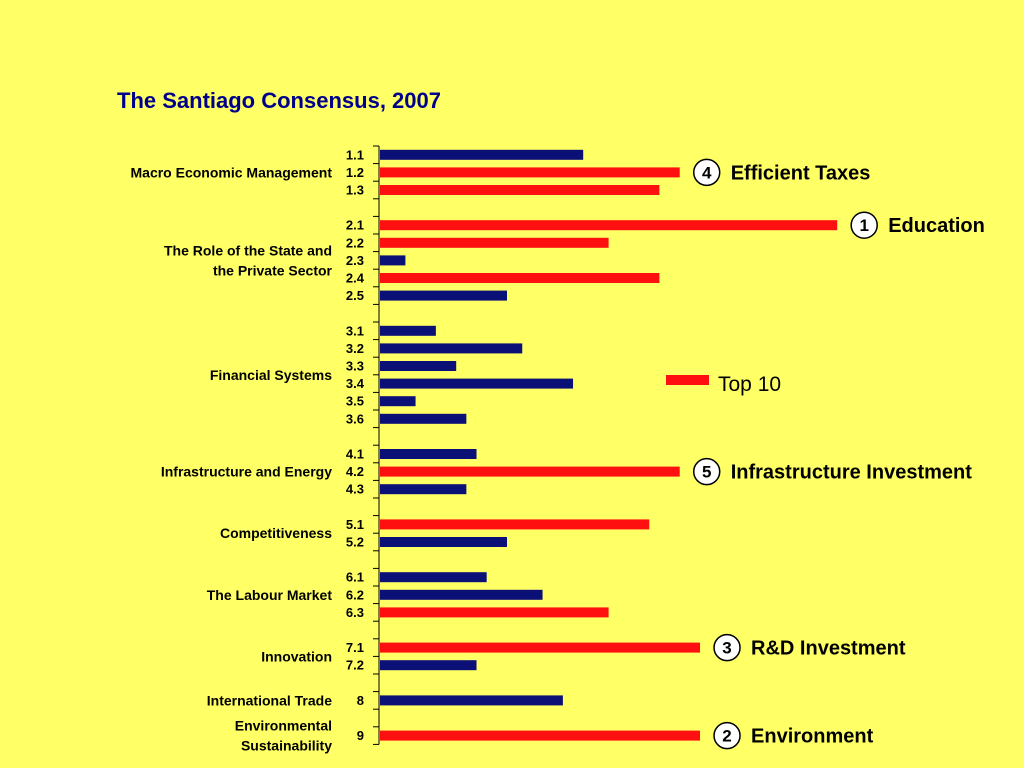 The height and width of the screenshot is (768, 1024). I want to click on rank-number: 3, so click(726, 648).